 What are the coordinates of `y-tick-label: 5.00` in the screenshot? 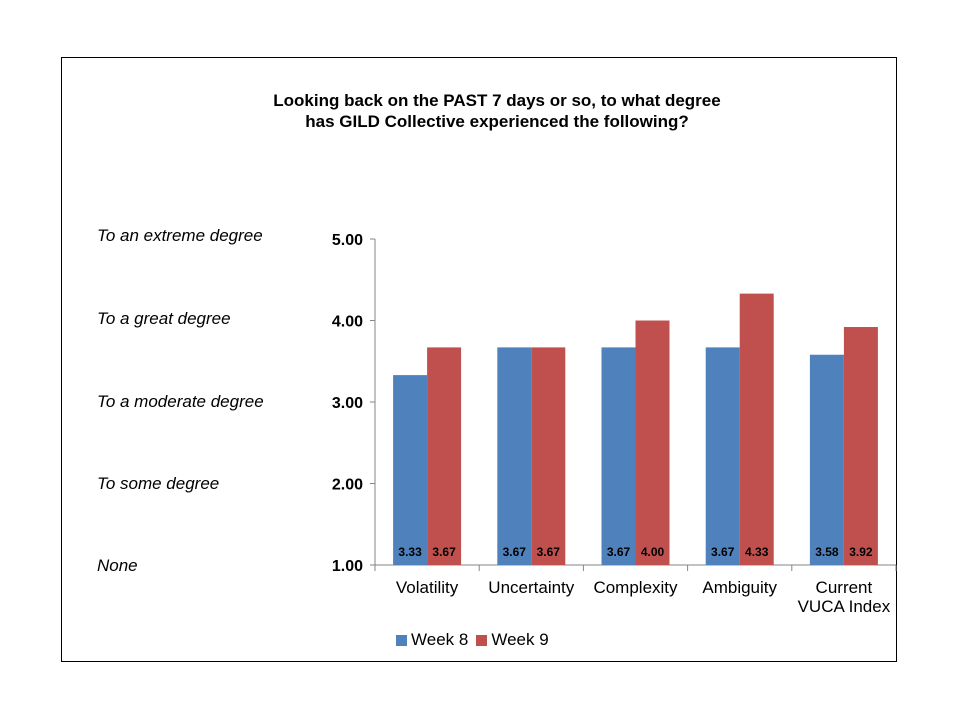 It's located at (347, 240).